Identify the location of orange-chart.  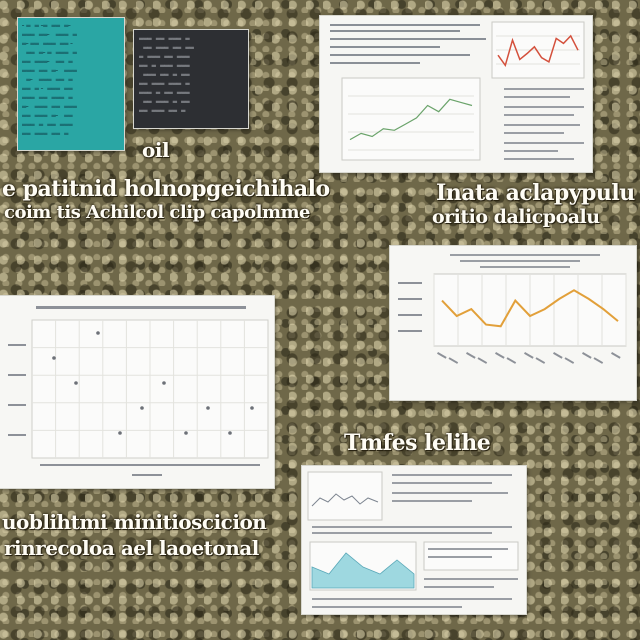
(513, 323).